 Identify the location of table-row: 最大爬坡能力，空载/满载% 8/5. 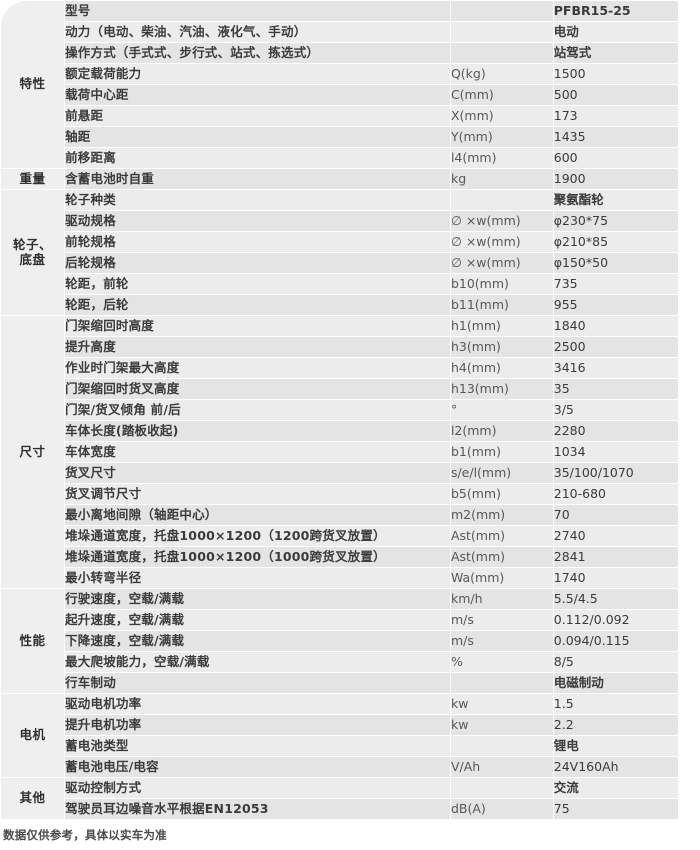
(339, 662).